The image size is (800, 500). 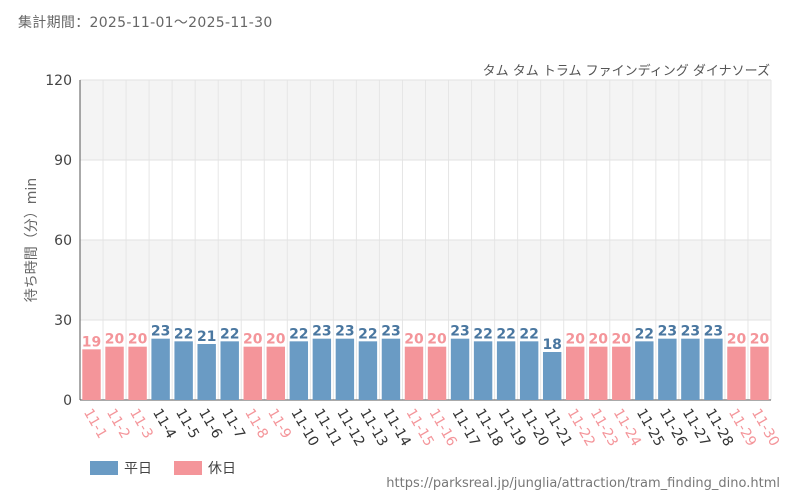 I want to click on x-tick-label: 11-8, so click(x=256, y=424).